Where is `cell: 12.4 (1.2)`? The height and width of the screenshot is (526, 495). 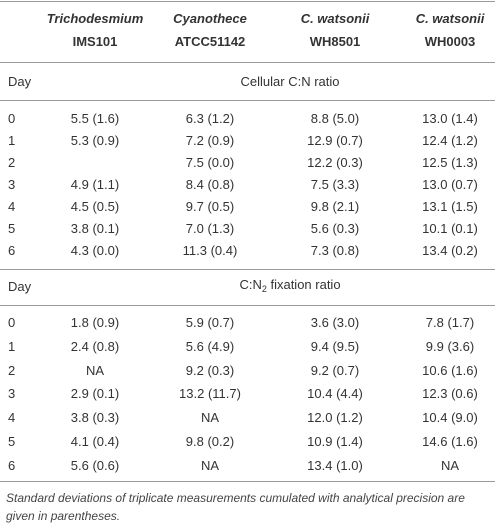 cell: 12.4 (1.2) is located at coordinates (450, 140).